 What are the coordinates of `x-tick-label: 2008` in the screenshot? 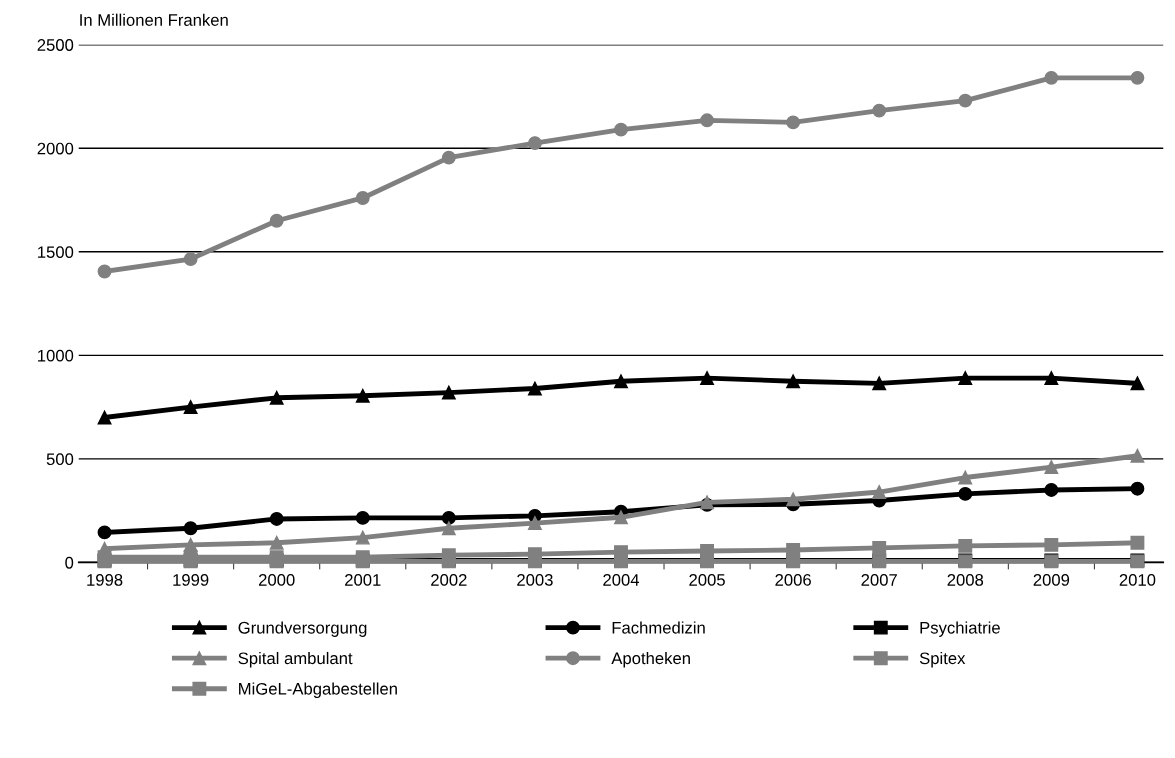 It's located at (965, 579).